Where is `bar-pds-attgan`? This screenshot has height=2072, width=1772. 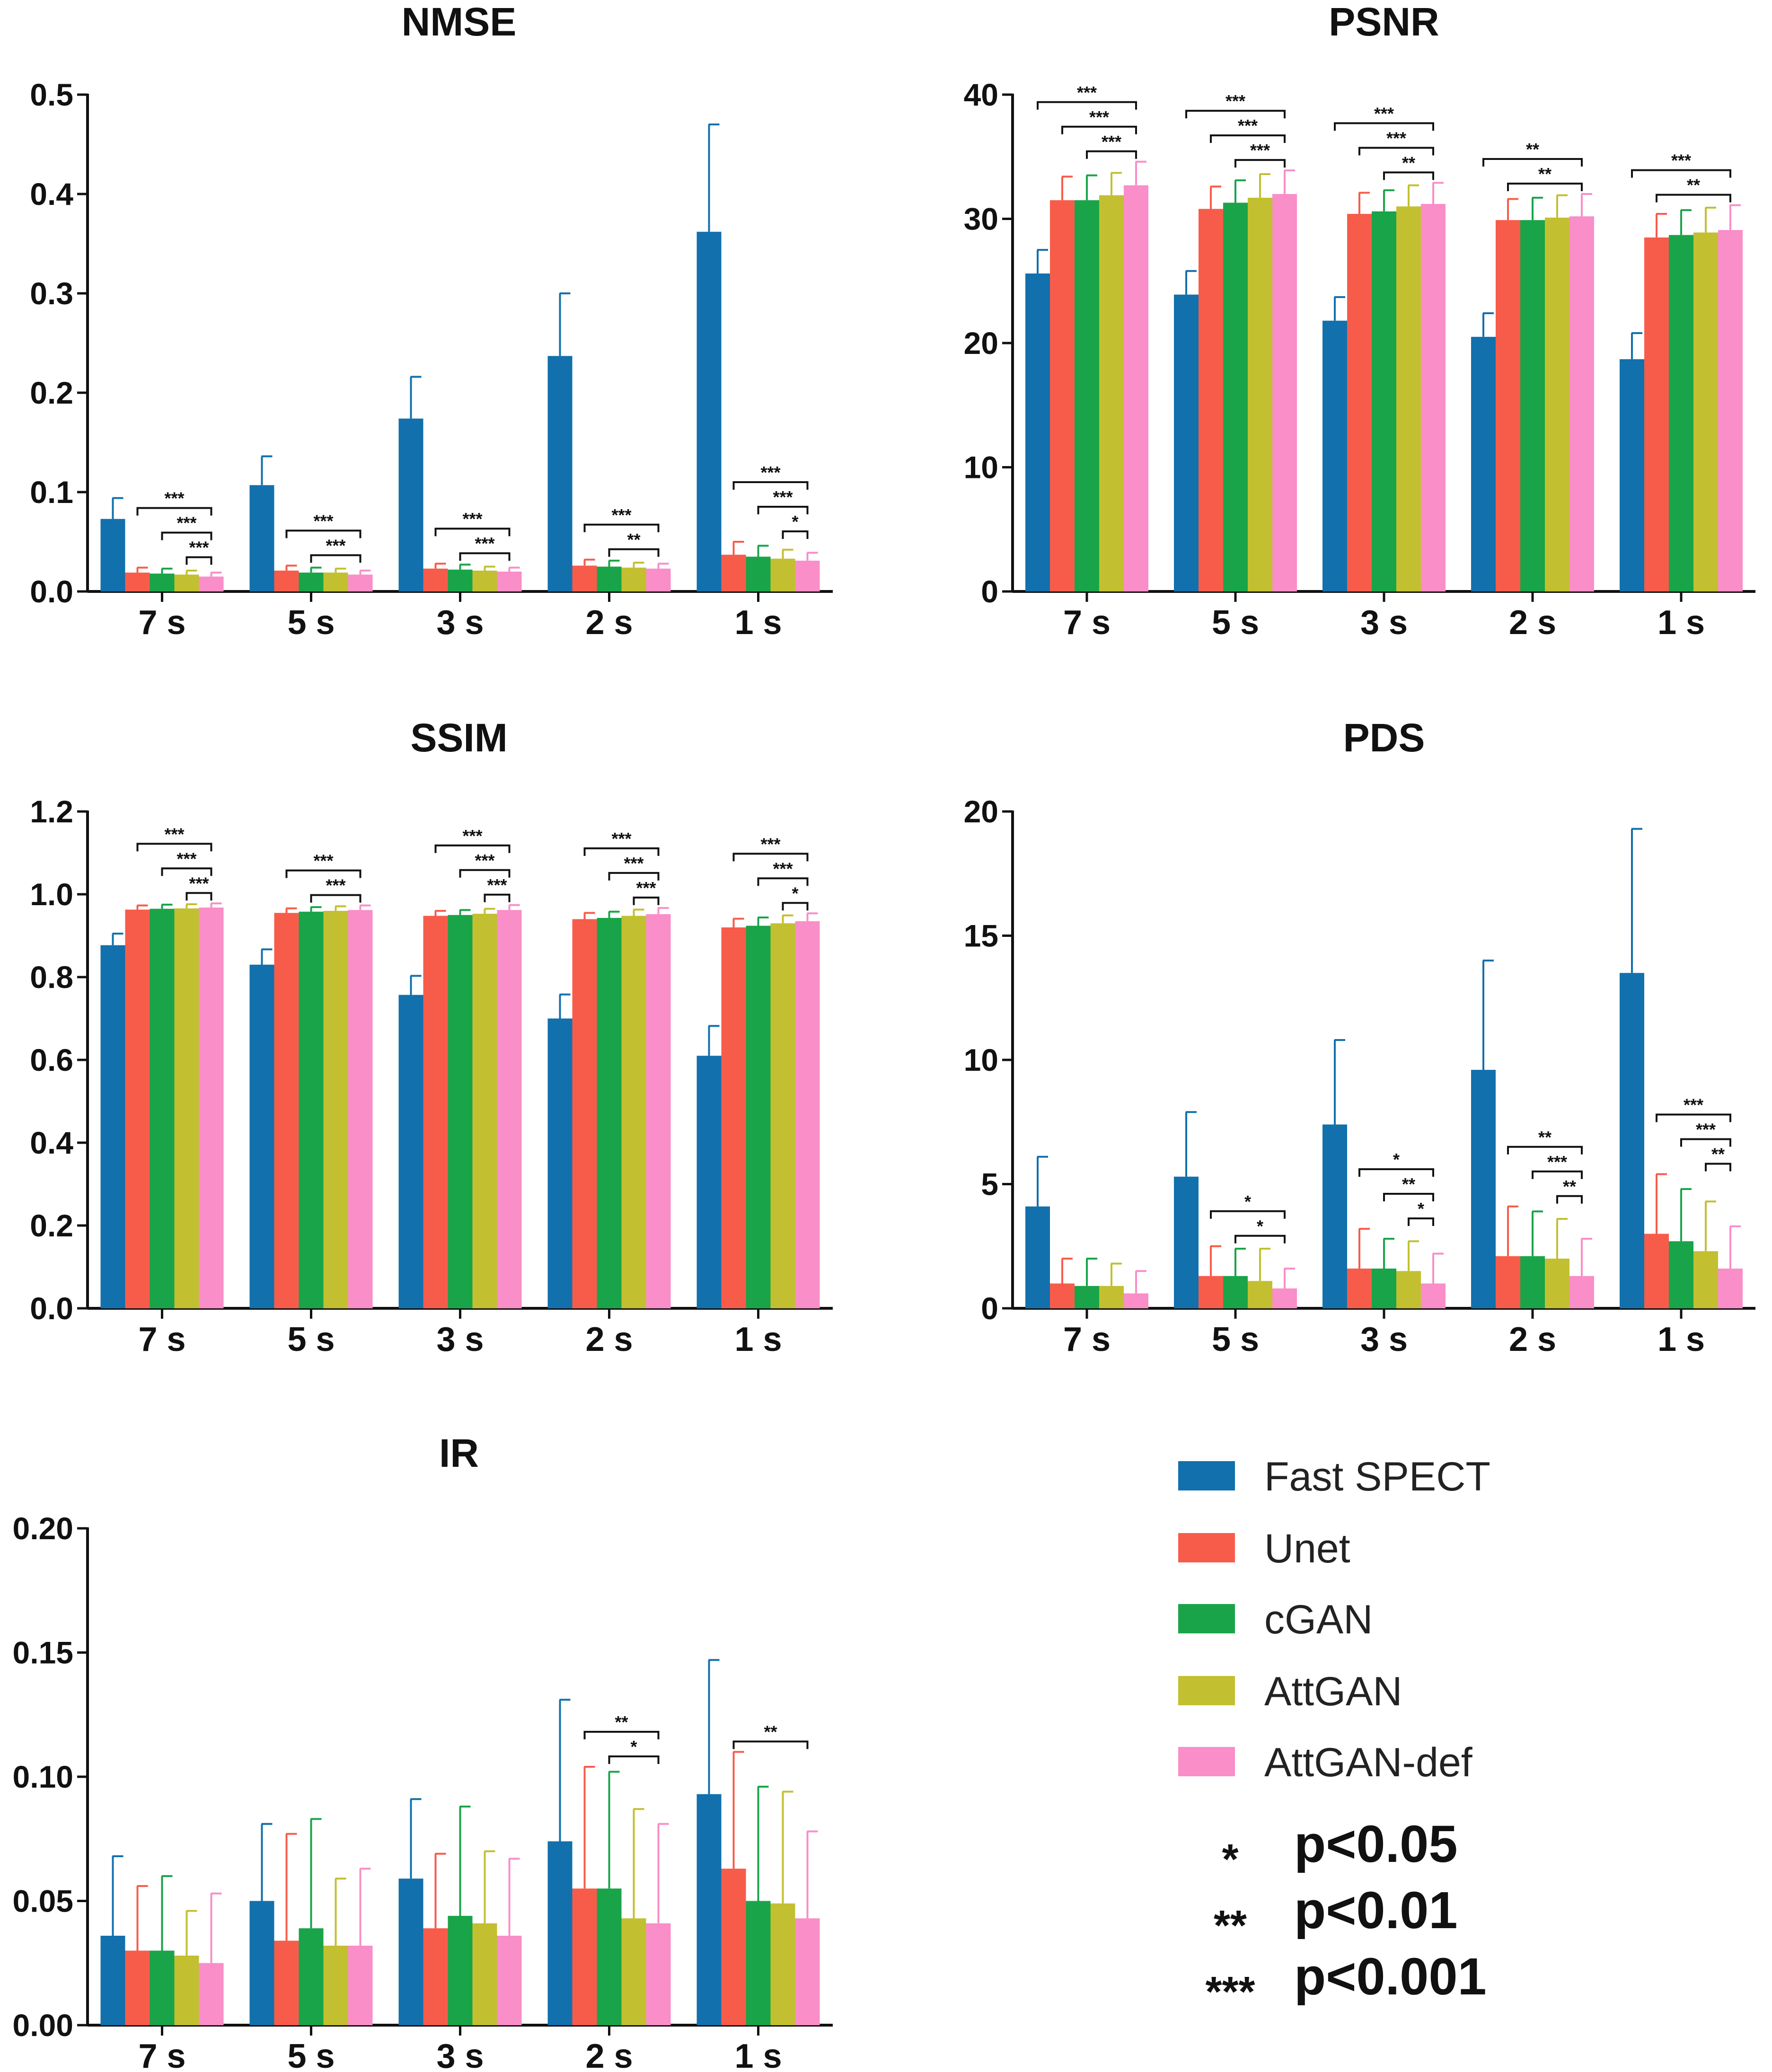
bar-pds-attgan is located at coordinates (1408, 1289).